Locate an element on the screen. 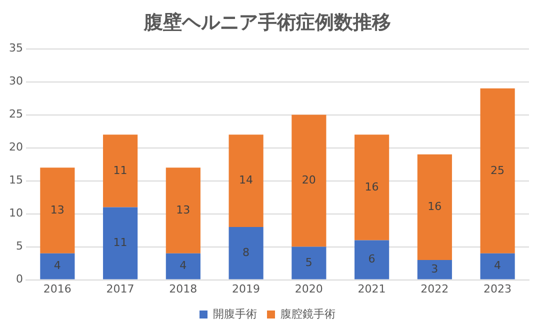  data-label: 5 is located at coordinates (308, 262).